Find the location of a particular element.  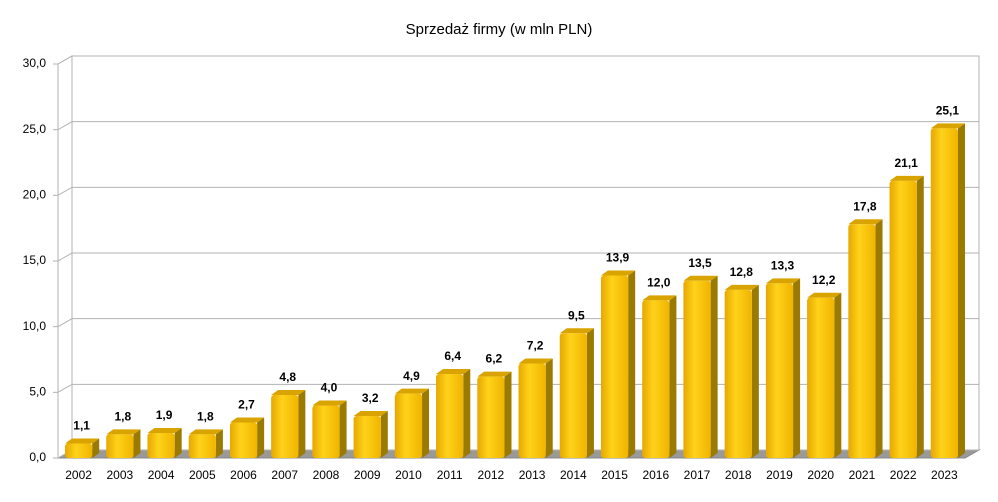

x-tick-label: 2017 is located at coordinates (697, 475).